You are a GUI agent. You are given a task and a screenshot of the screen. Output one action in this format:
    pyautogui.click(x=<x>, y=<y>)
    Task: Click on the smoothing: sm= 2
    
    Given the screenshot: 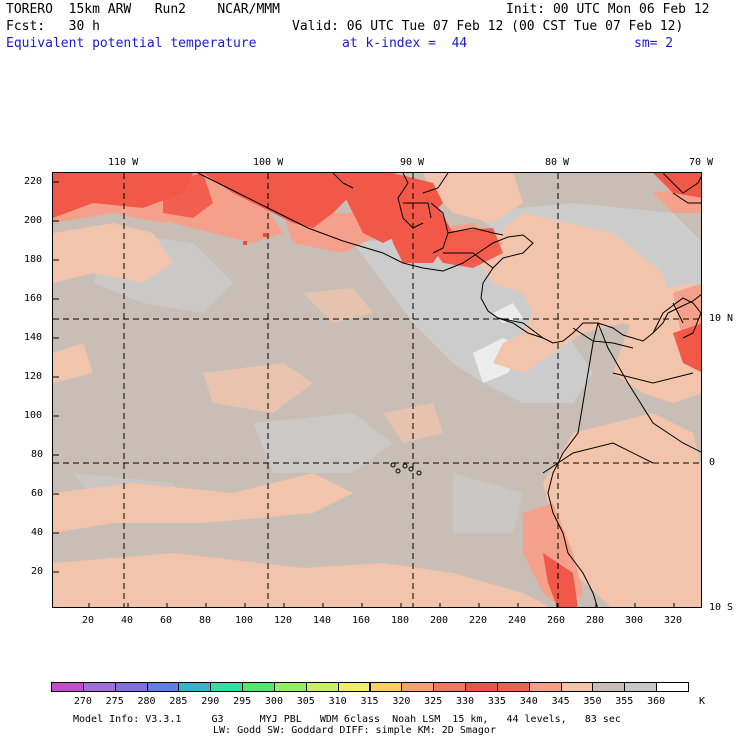 What is the action you would take?
    pyautogui.click(x=654, y=43)
    